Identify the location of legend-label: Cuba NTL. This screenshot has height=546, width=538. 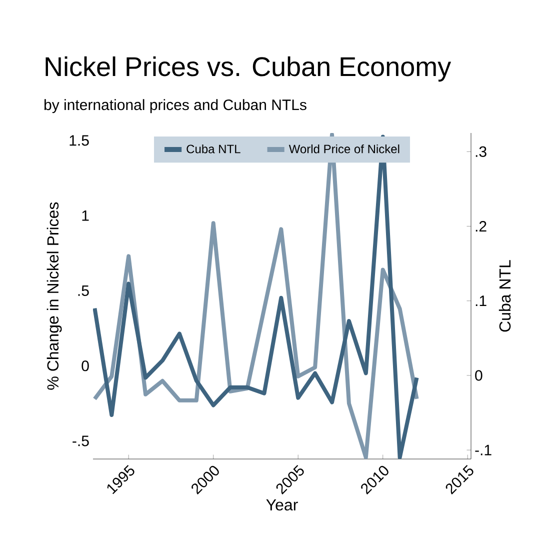
(213, 149).